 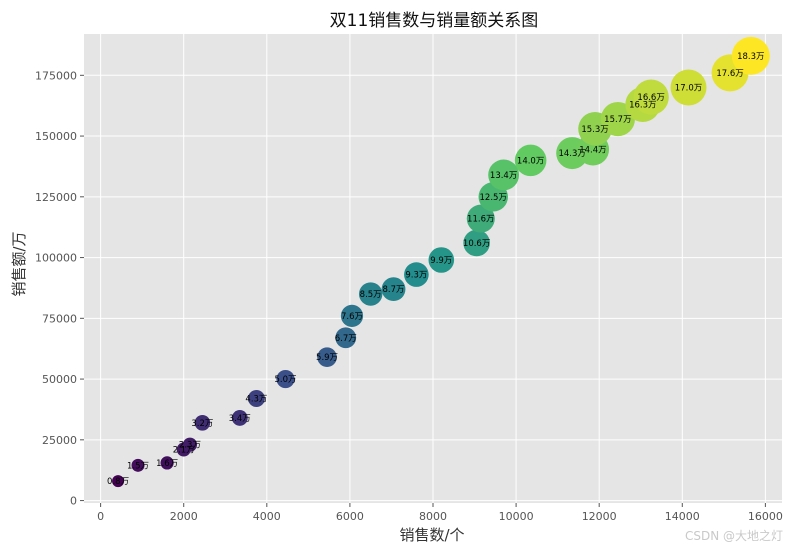 What do you see at coordinates (571, 154) in the screenshot?
I see `data-label: 14.3万` at bounding box center [571, 154].